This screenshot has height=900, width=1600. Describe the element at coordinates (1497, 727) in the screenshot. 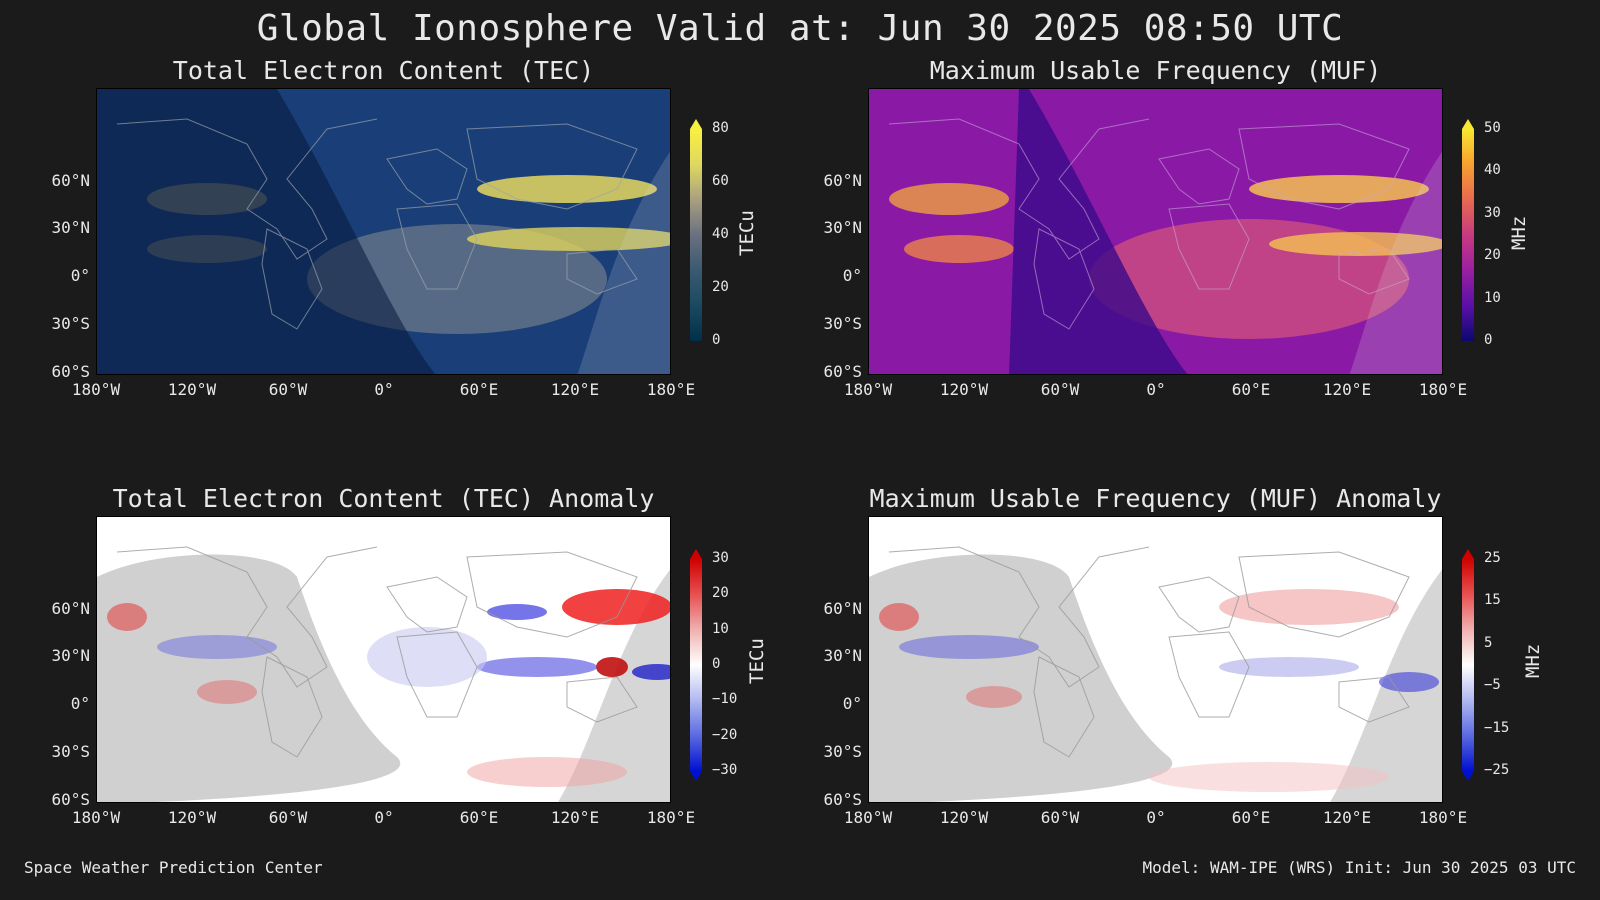

I see `muf-anom-colorbar-tick: −15` at that location.